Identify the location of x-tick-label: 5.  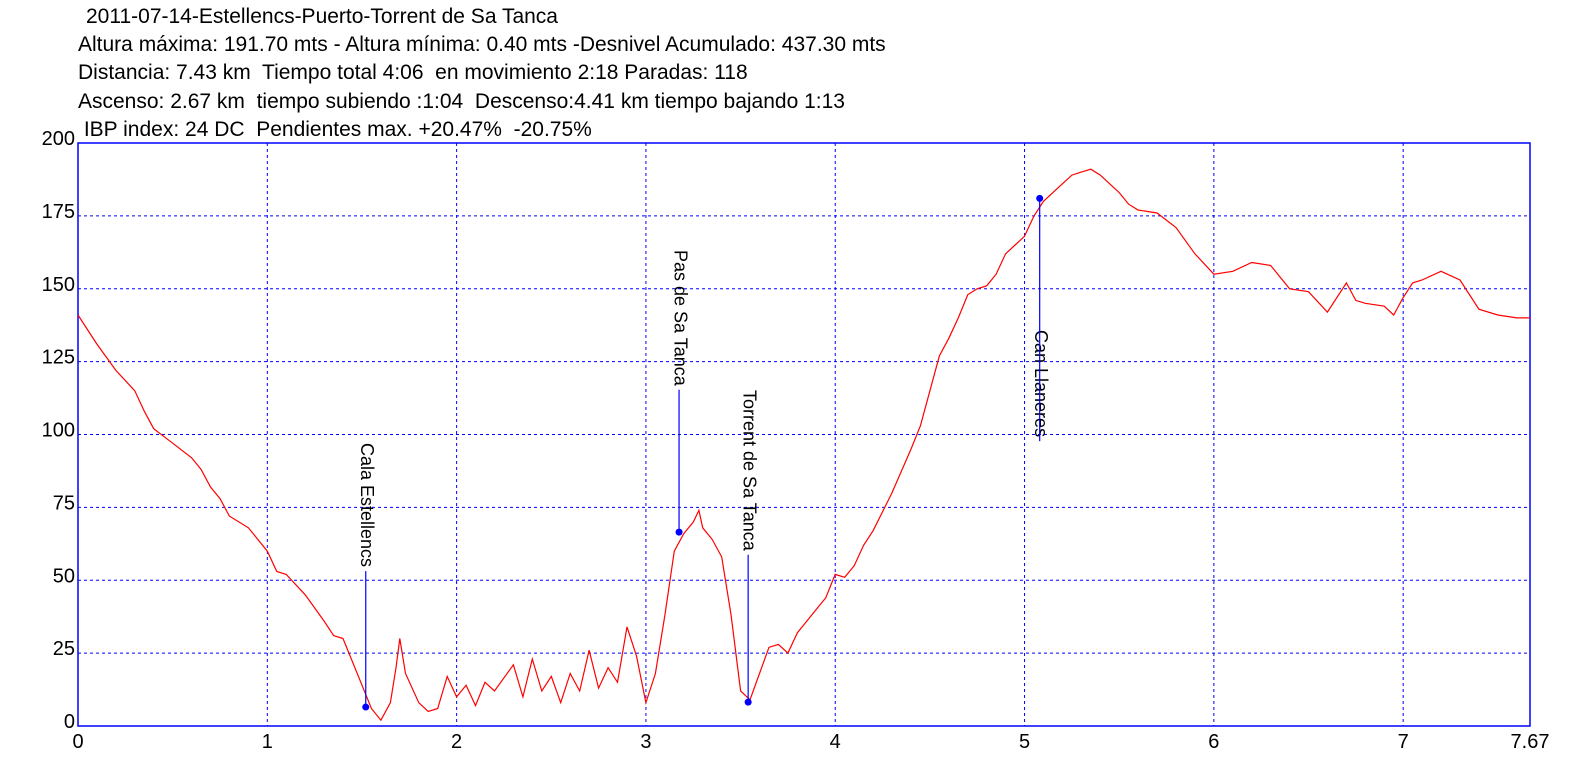
(1024, 742).